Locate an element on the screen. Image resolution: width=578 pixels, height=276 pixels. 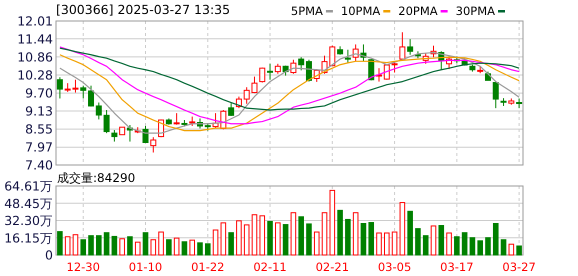
legend-label: 20PMA is located at coordinates (418, 11).